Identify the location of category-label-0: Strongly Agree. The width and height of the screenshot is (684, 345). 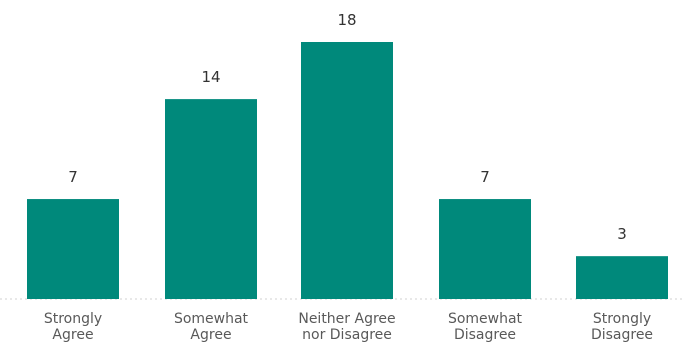
(73, 327).